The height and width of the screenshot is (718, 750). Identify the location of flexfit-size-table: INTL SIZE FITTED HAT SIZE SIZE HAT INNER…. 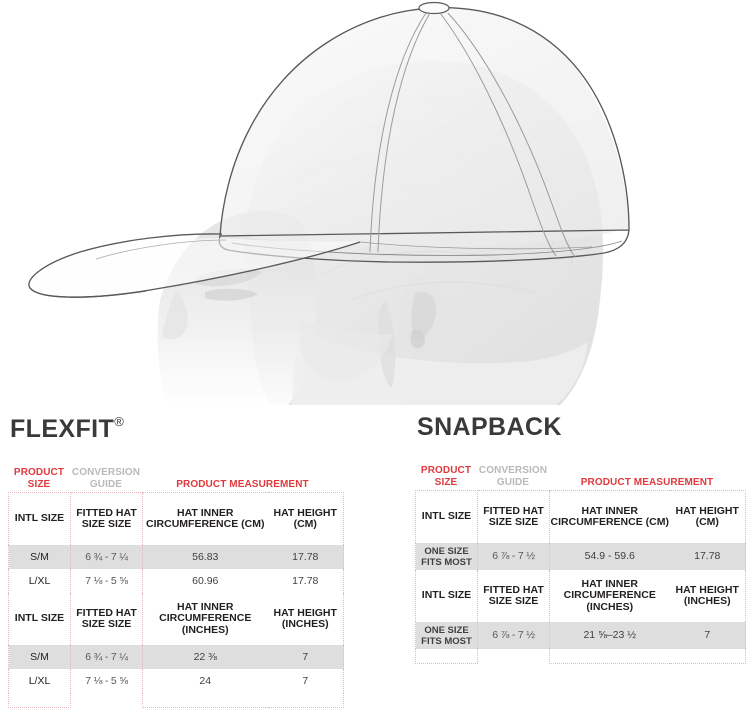
(176, 600).